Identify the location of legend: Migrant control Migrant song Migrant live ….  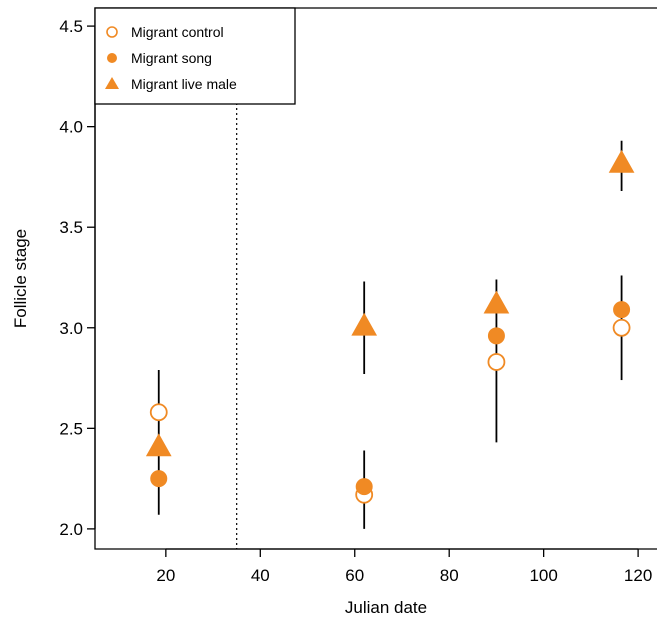
(195, 56).